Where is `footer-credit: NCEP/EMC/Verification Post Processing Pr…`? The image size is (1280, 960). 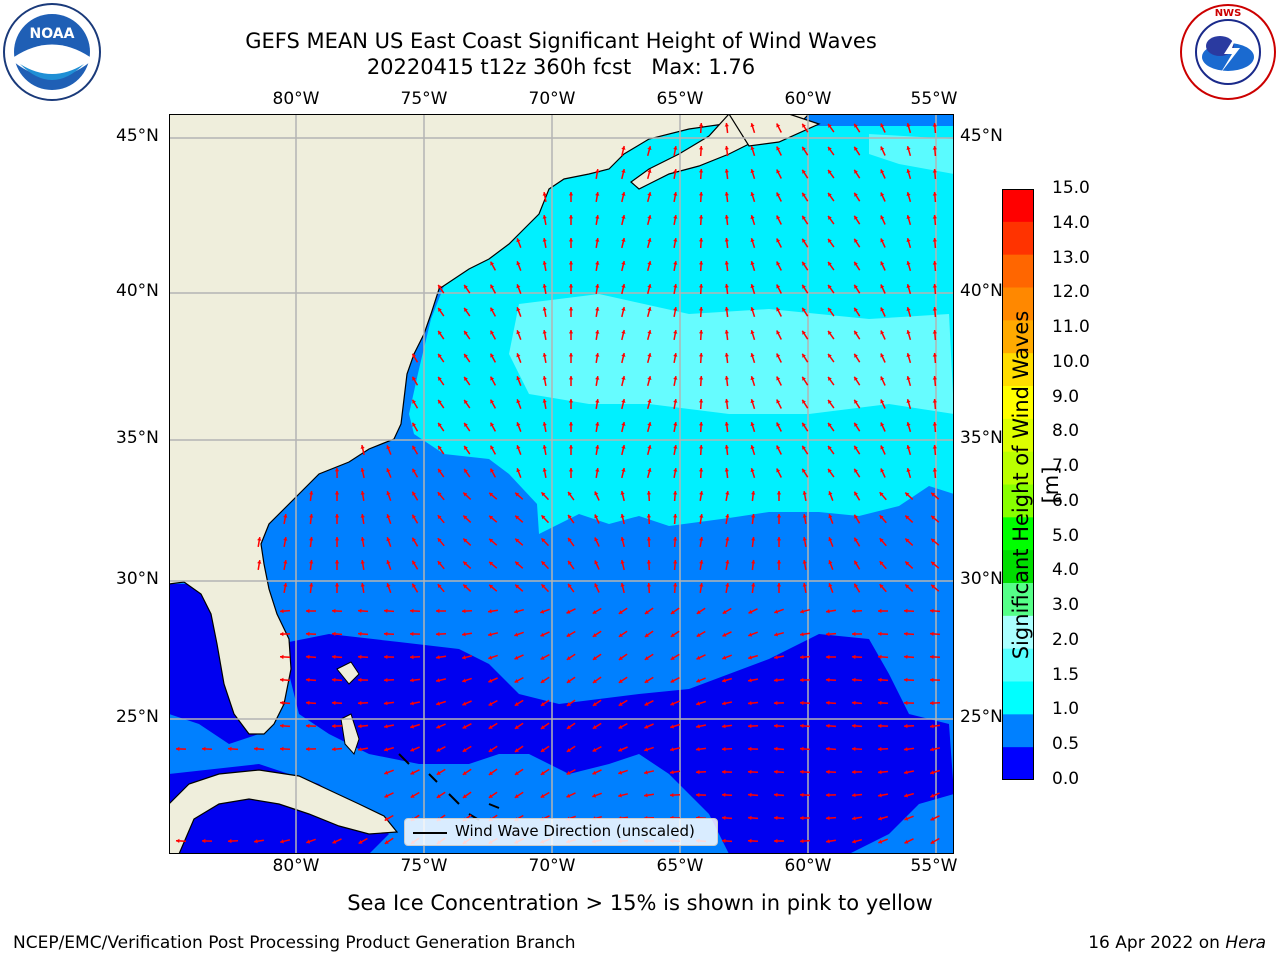
footer-credit: NCEP/EMC/Verification Post Processing Pr… is located at coordinates (294, 943).